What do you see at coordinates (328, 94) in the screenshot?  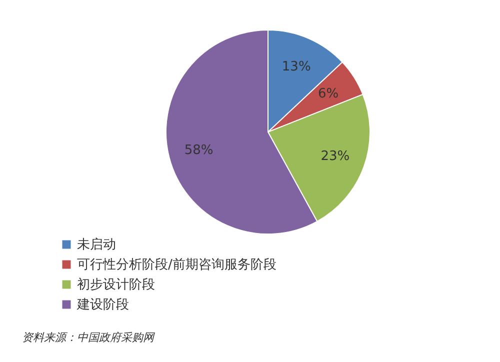 I see `data-label: 6%` at bounding box center [328, 94].